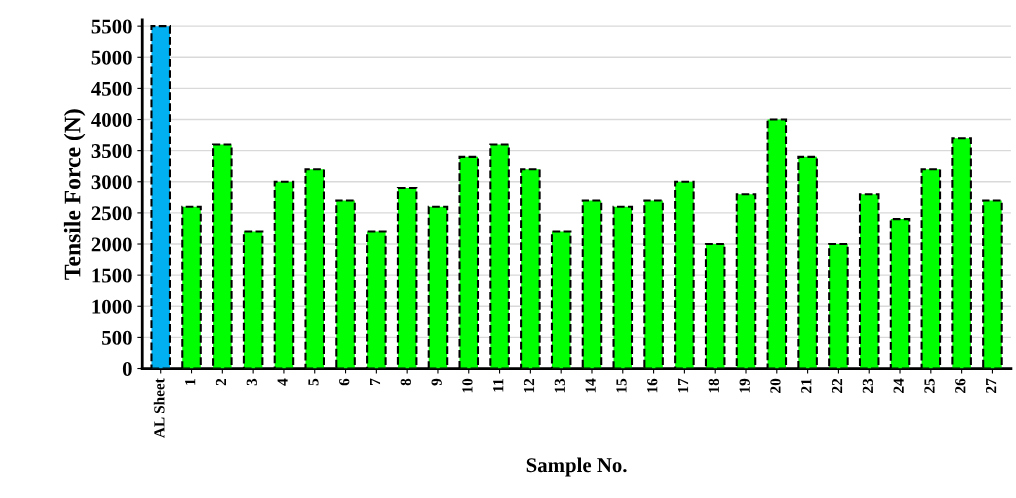 Image resolution: width=1016 pixels, height=498 pixels. Describe the element at coordinates (559, 385) in the screenshot. I see `x-tick-label: 13` at that location.